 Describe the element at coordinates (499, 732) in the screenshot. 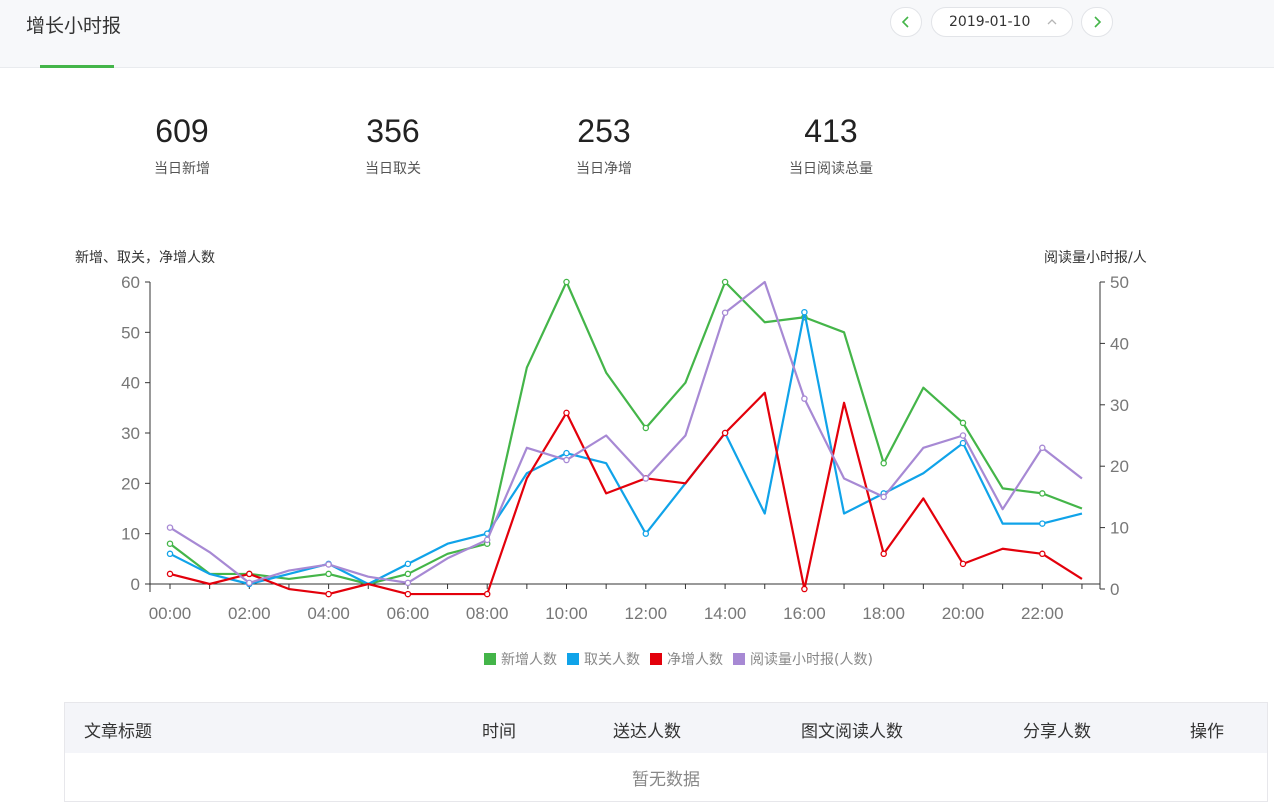

I see `column-header-time: 时间` at that location.